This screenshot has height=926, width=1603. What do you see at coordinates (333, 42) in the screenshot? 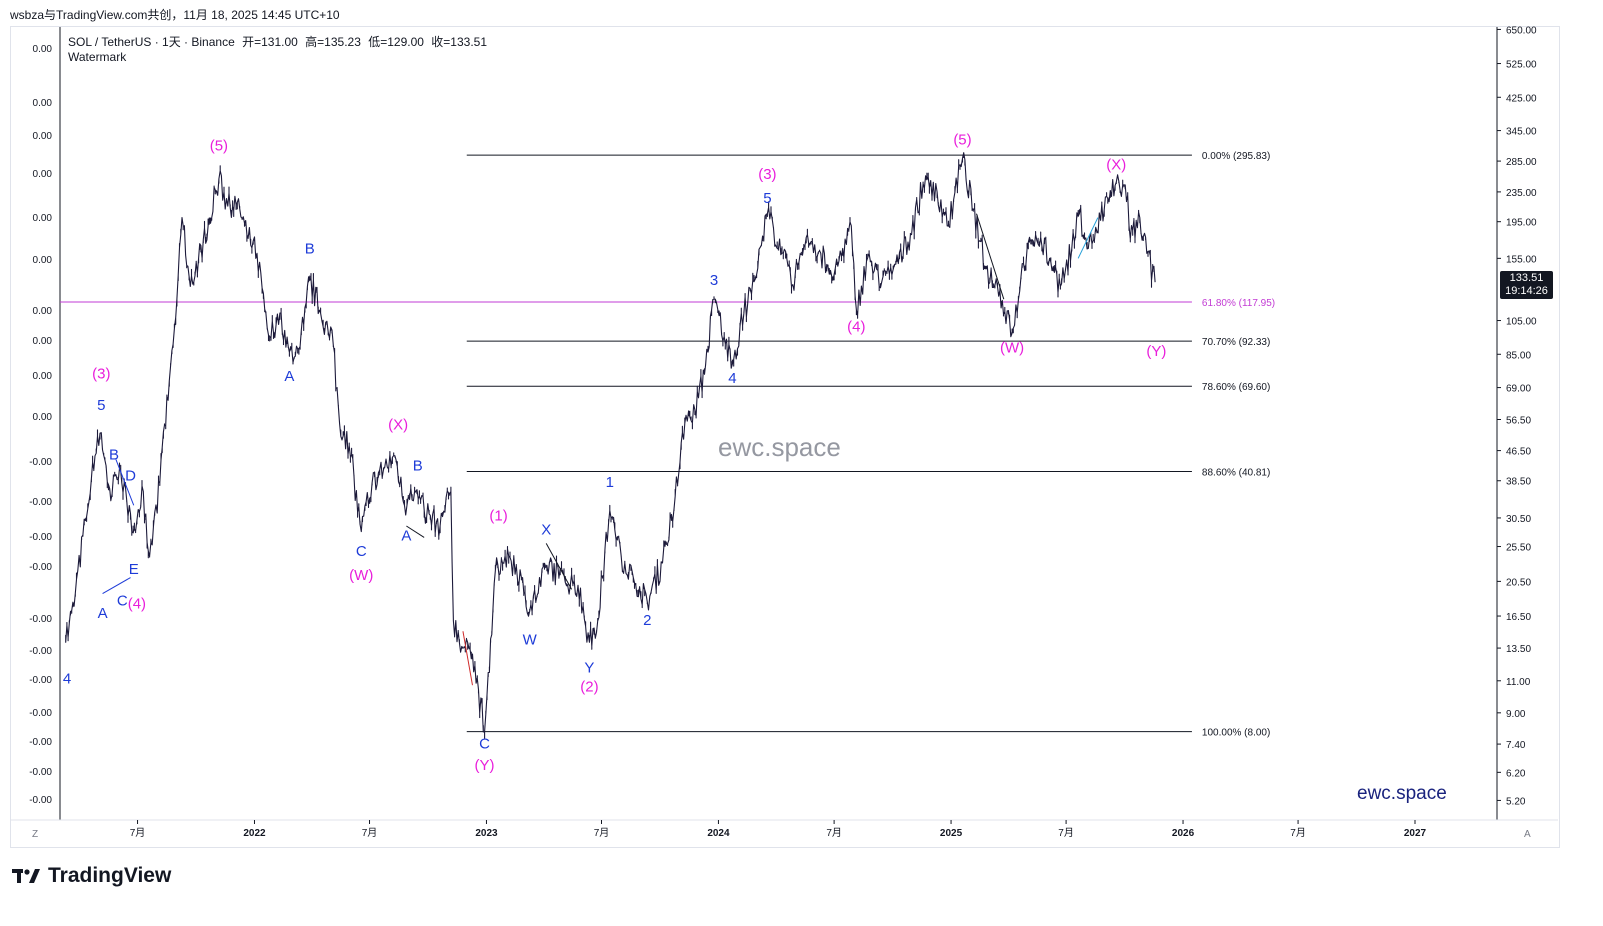
I see `ohlc-high: 高=135.23` at bounding box center [333, 42].